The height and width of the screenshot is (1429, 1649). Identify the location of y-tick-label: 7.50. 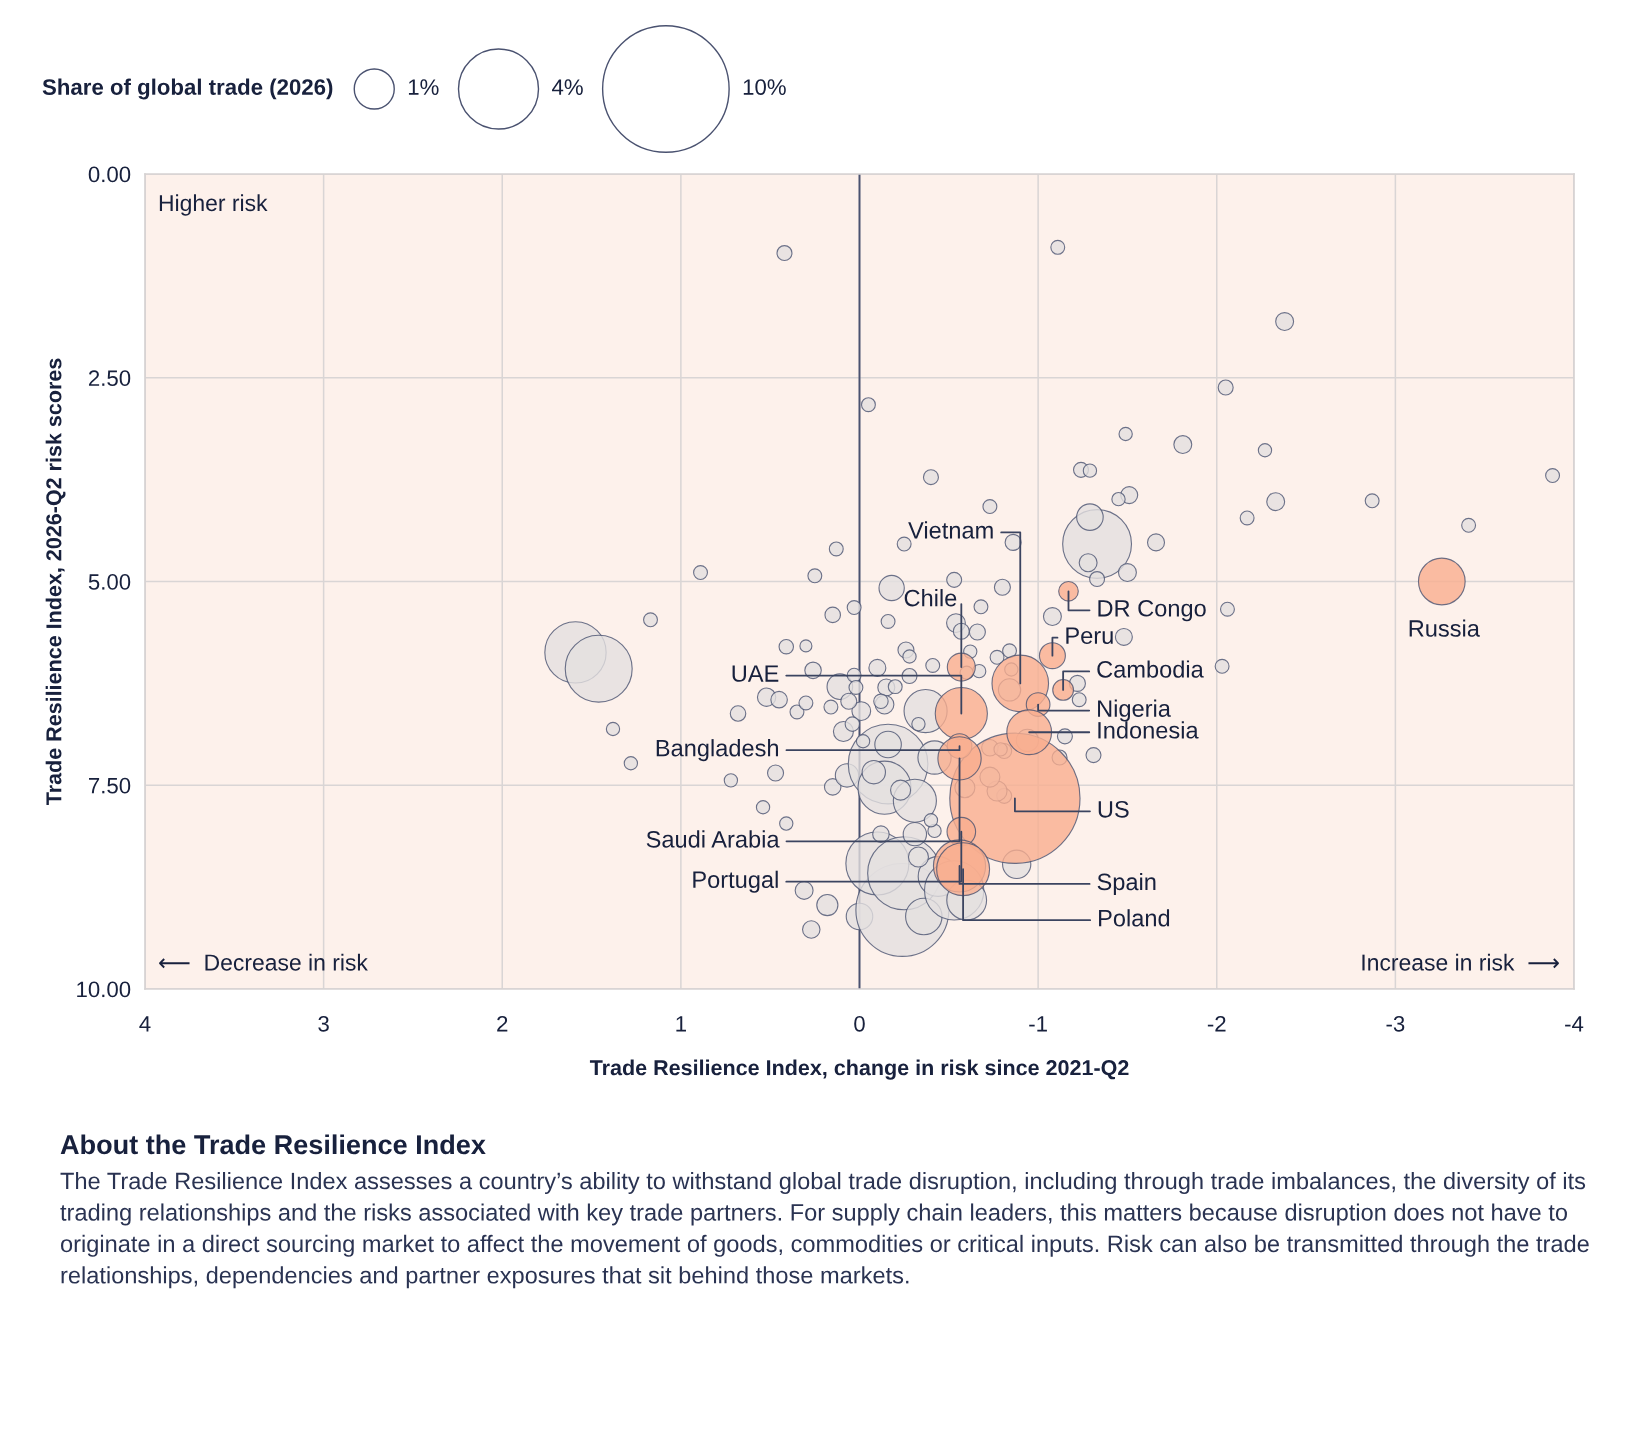
(110, 785).